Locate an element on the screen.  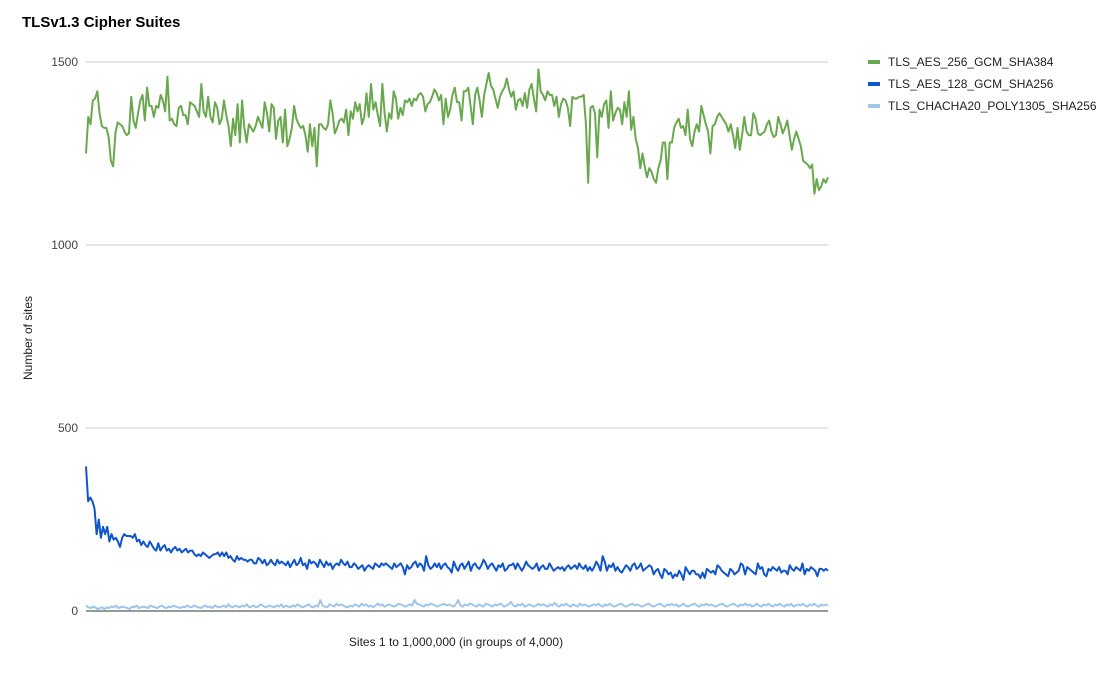
legend-label: TLS_AES_128_GCM_SHA256 is located at coordinates (971, 84).